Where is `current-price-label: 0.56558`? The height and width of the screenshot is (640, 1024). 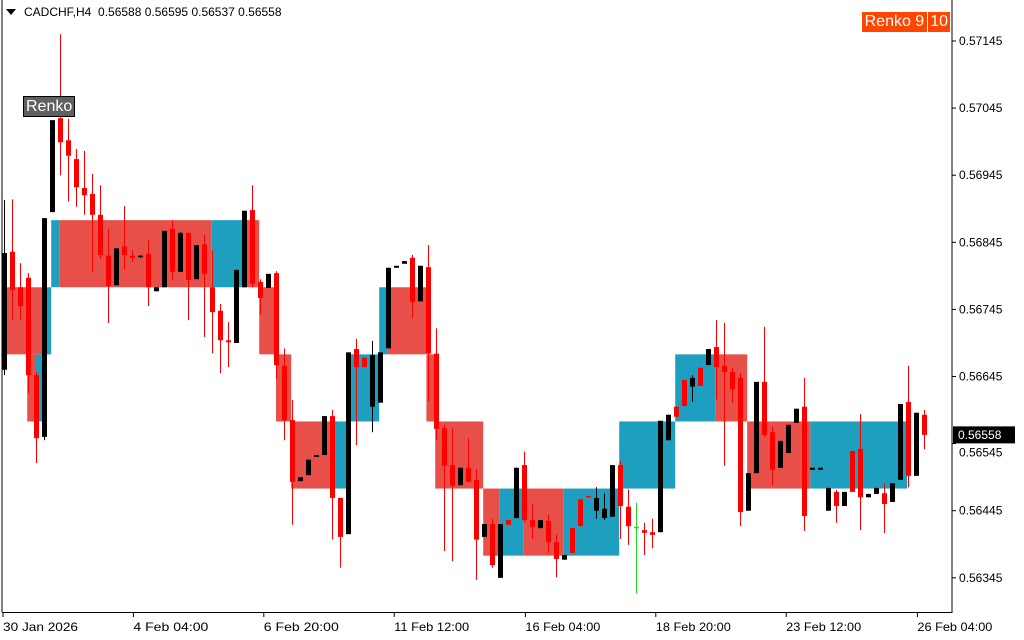
current-price-label: 0.56558 is located at coordinates (980, 435).